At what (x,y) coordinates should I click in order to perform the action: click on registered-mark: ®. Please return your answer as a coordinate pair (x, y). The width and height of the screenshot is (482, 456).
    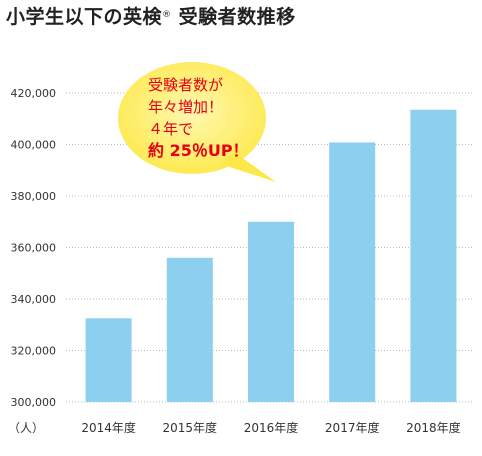
    Looking at the image, I should click on (167, 15).